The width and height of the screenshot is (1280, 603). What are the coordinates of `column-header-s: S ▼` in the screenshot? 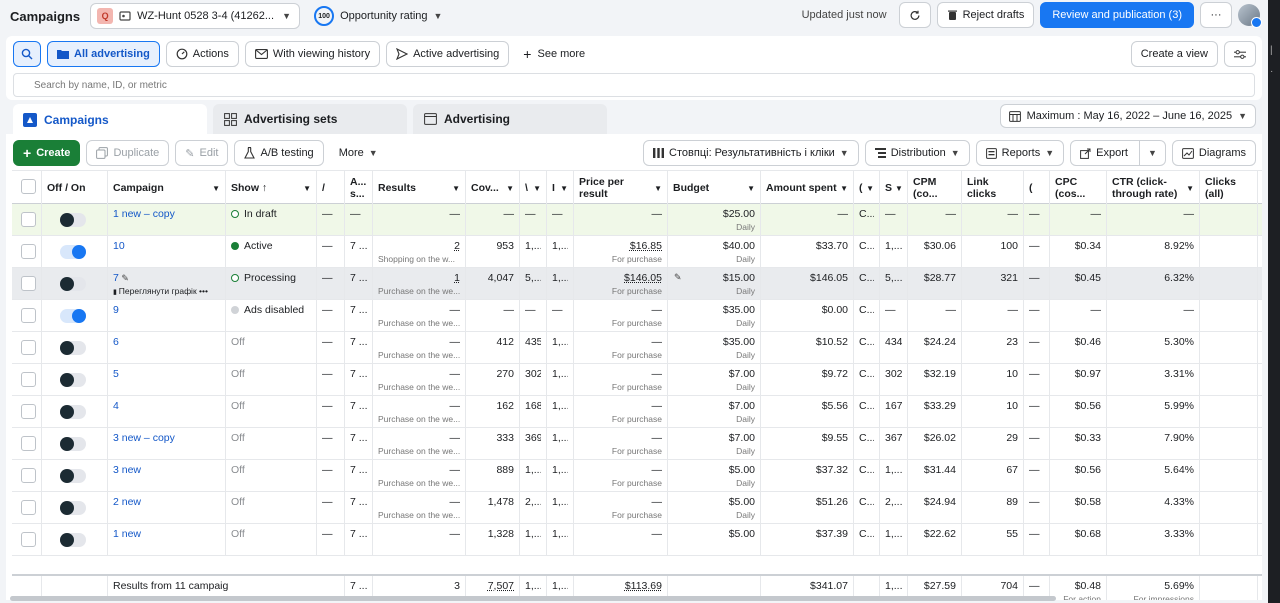 It's located at (894, 188).